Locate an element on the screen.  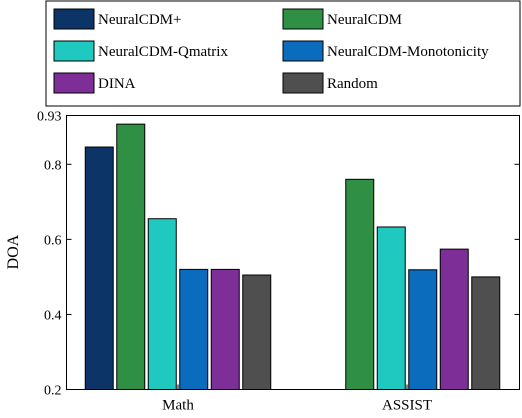
y-tick-label: 0.2 is located at coordinates (53, 391).